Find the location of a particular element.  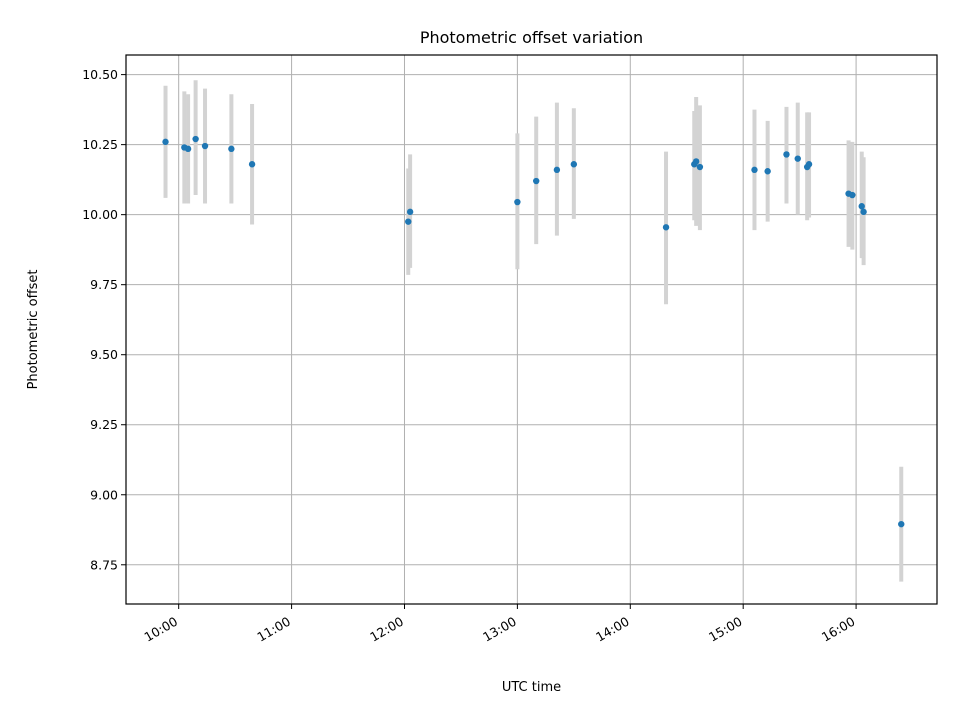

y-tick-label: 9.25 is located at coordinates (104, 424).